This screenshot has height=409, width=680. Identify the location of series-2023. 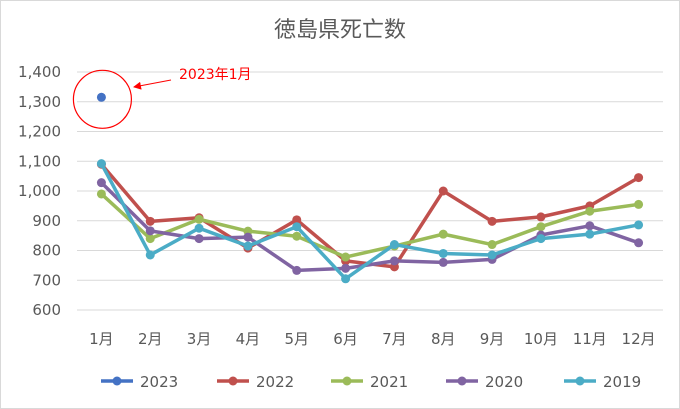
(101, 97).